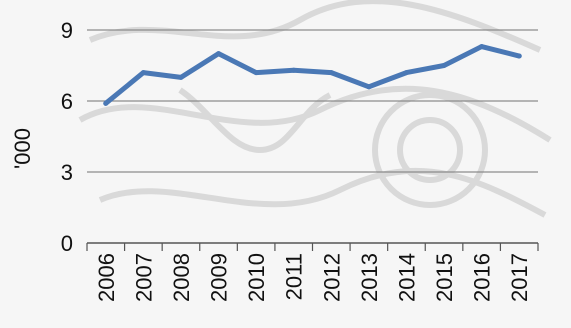 The height and width of the screenshot is (328, 571). I want to click on x-tick-label-2006: 2006, so click(106, 277).